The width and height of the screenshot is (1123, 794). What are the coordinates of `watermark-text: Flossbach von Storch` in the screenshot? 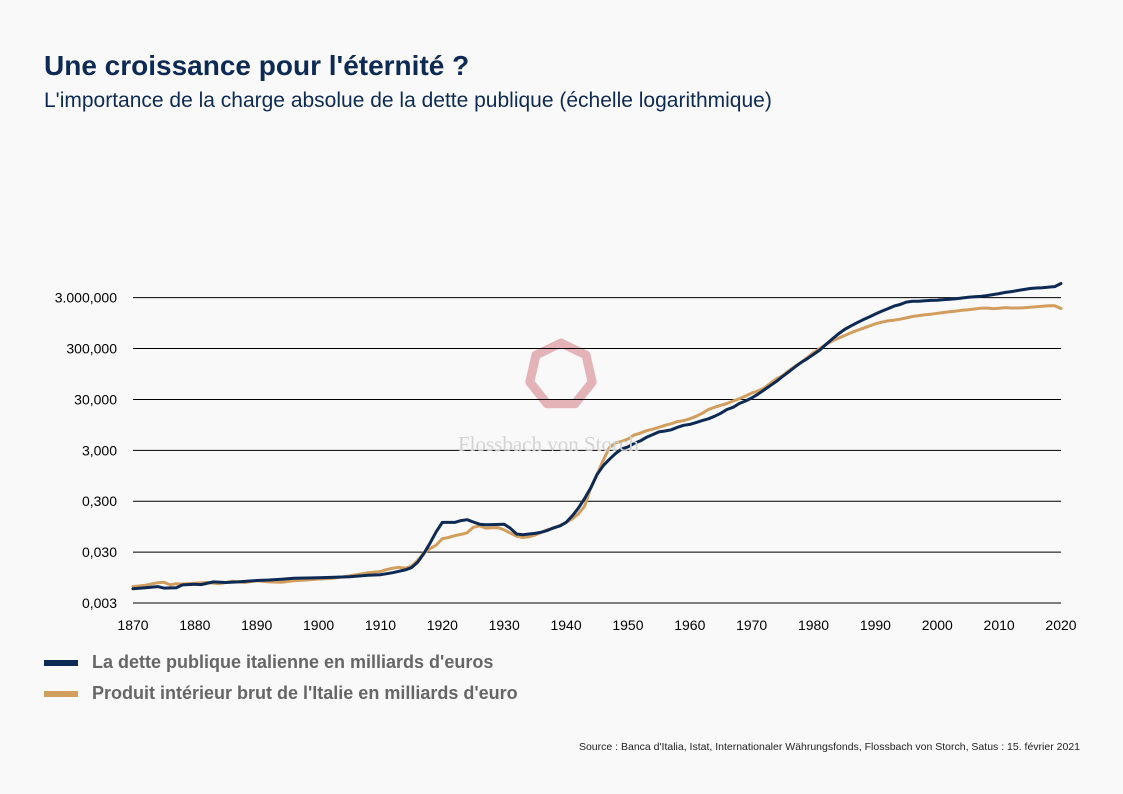 It's located at (548, 444).